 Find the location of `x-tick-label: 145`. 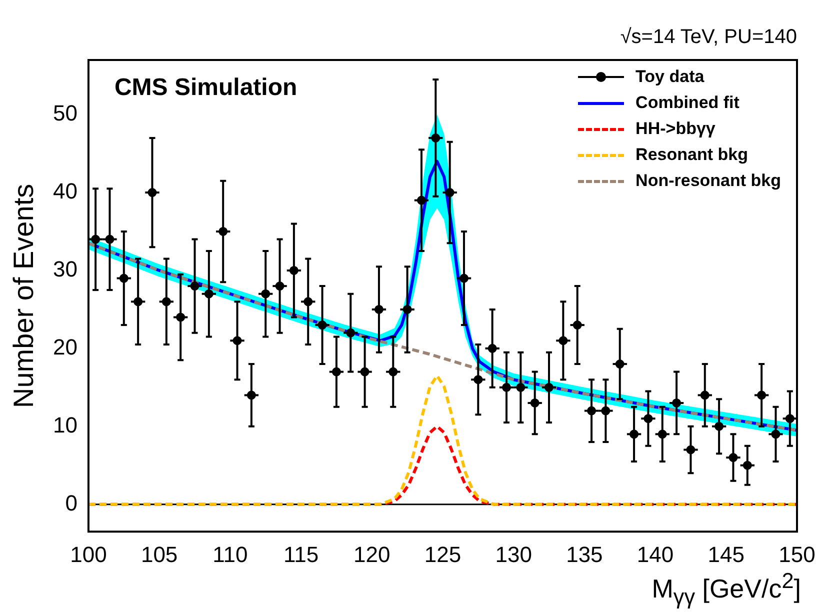

x-tick-label: 145 is located at coordinates (726, 554).